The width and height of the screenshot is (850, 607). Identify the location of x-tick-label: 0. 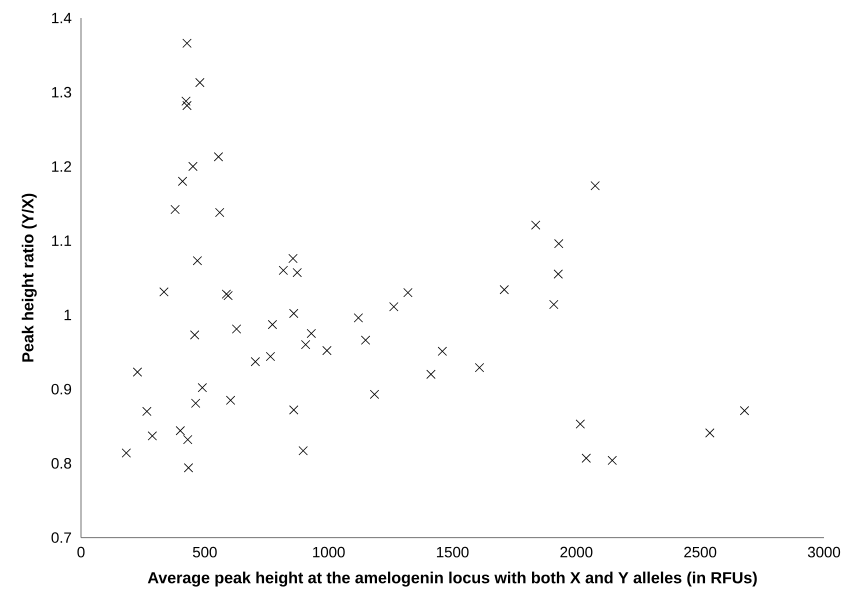
(81, 552).